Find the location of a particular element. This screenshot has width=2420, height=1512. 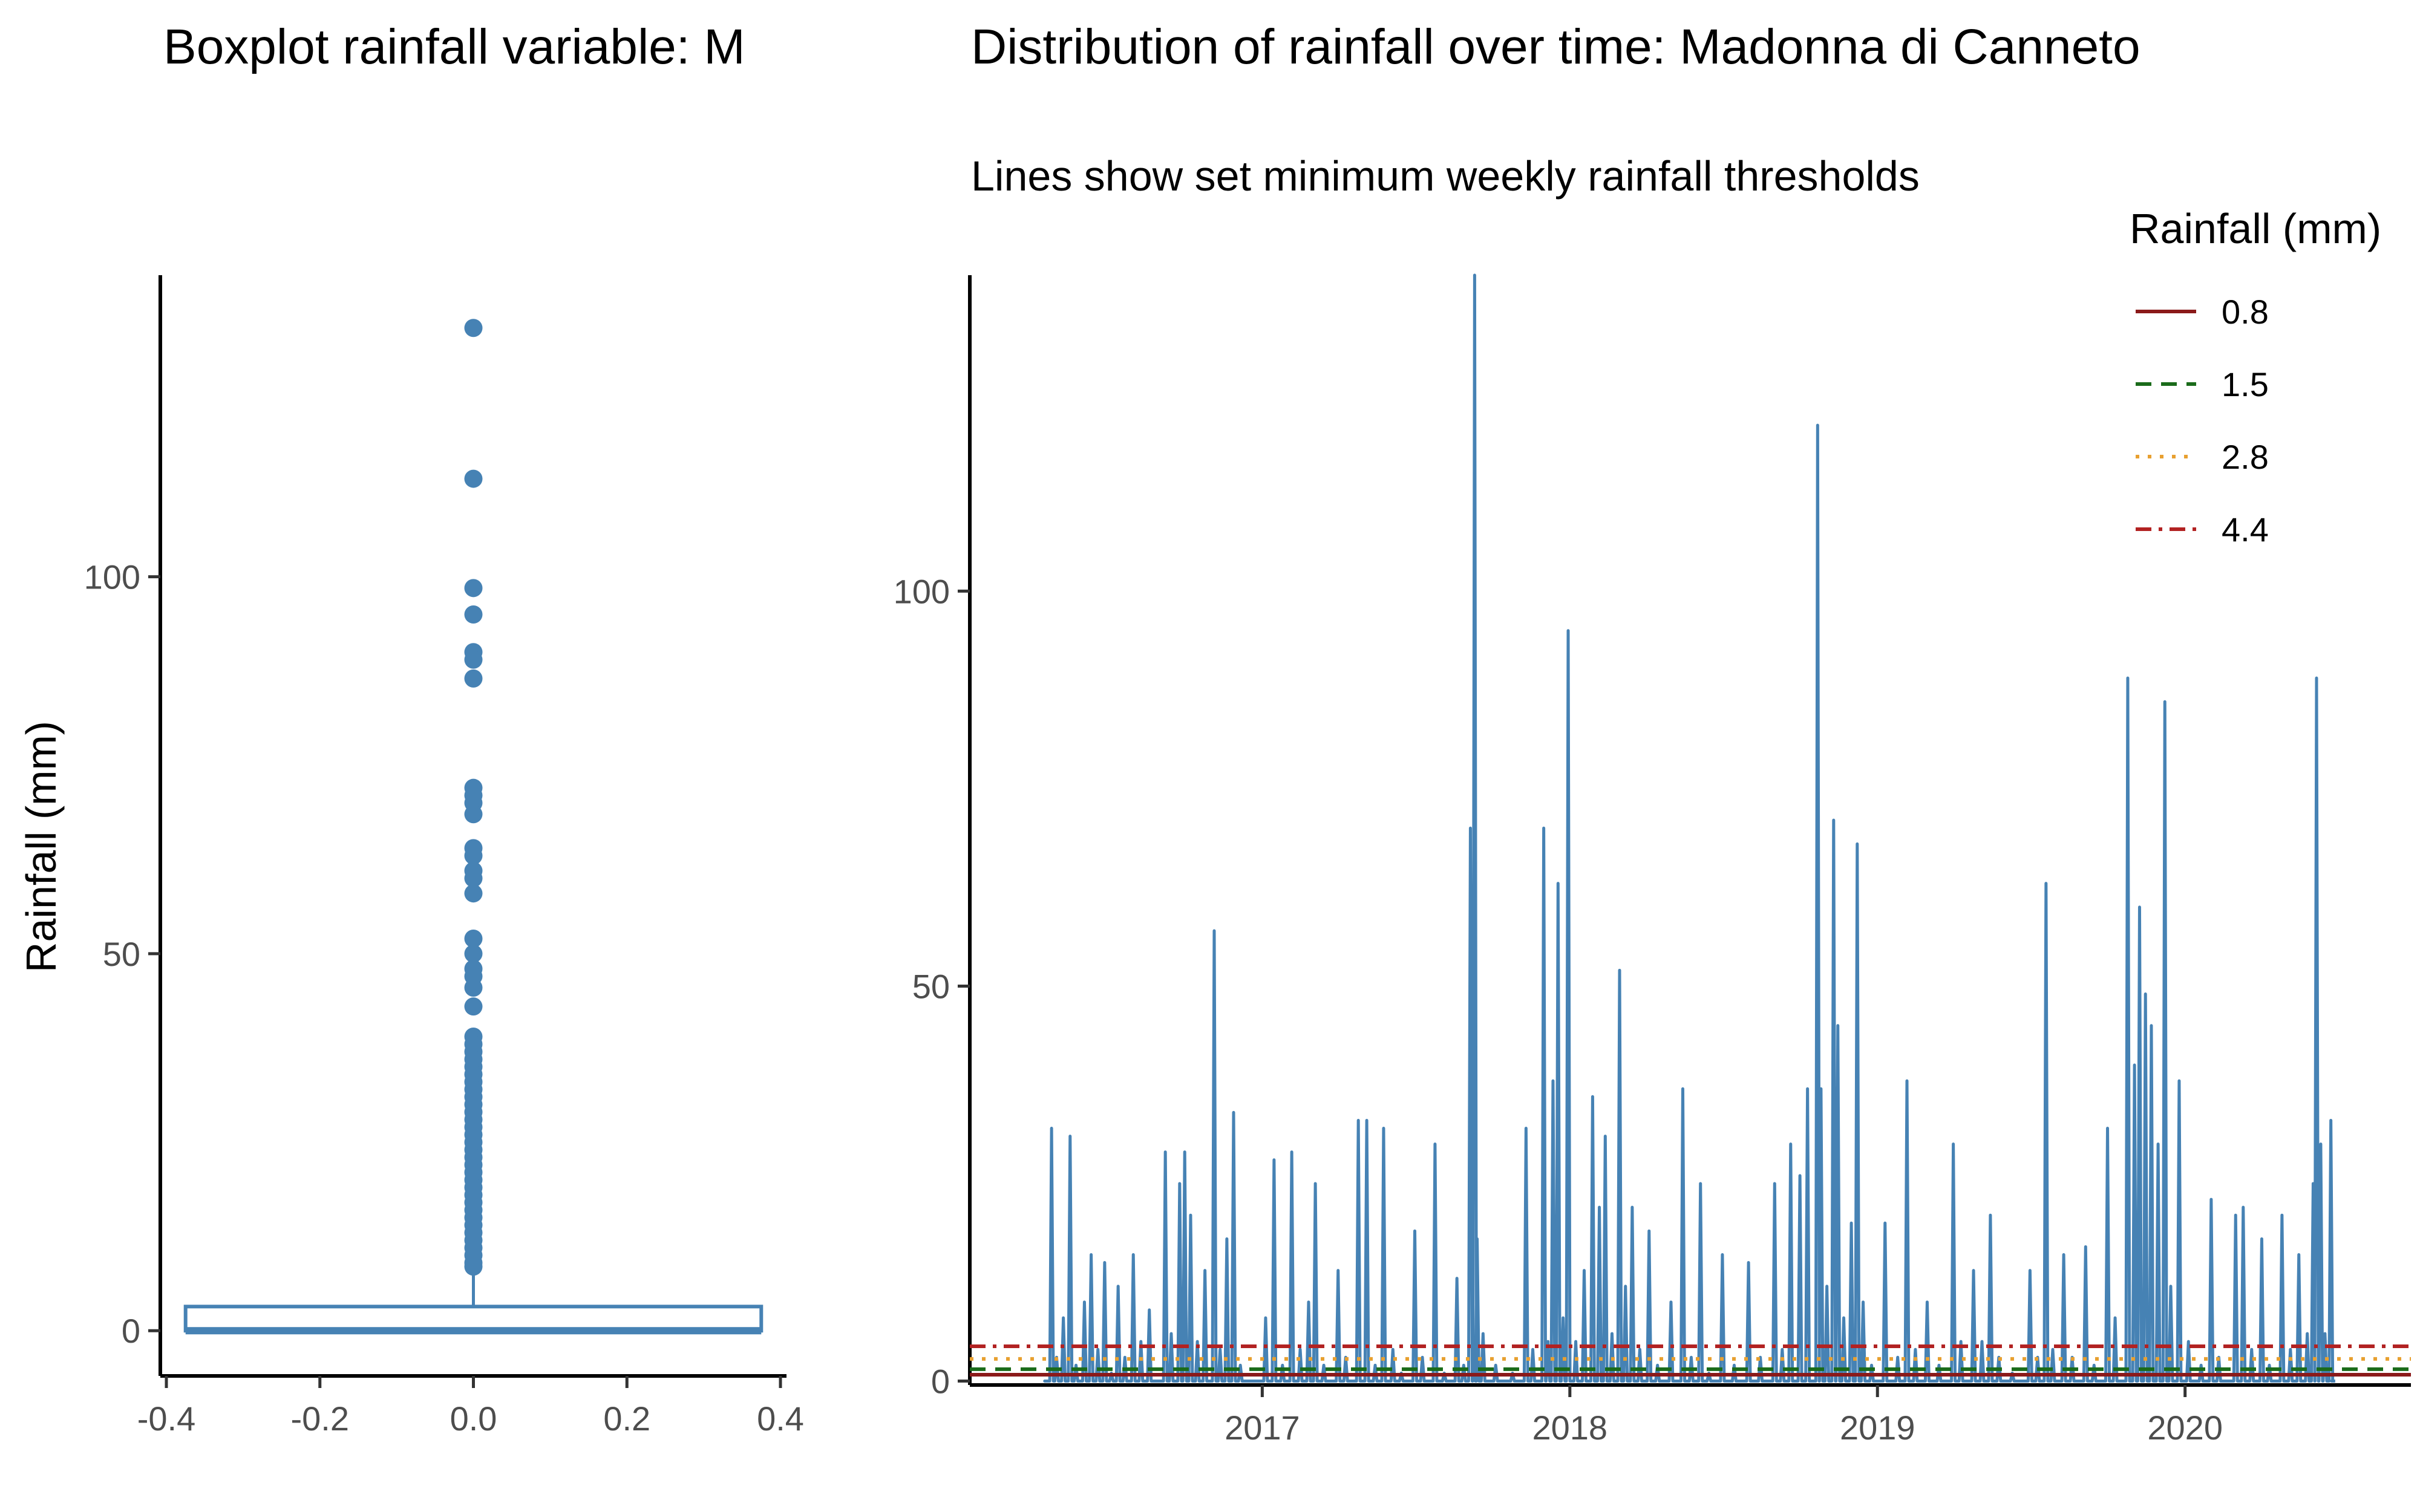

legend-label-4.4: 4.4 is located at coordinates (2245, 529).